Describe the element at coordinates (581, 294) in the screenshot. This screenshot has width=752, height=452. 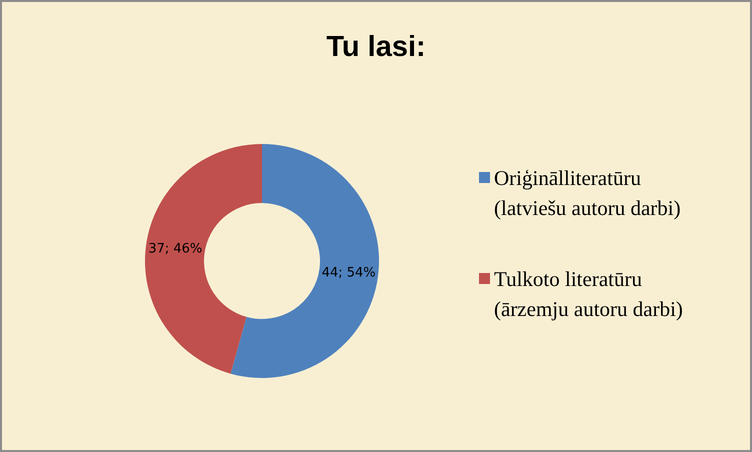
I see `legend-entry: Tulkoto literatūru (ārzemju autoru darbi)` at that location.